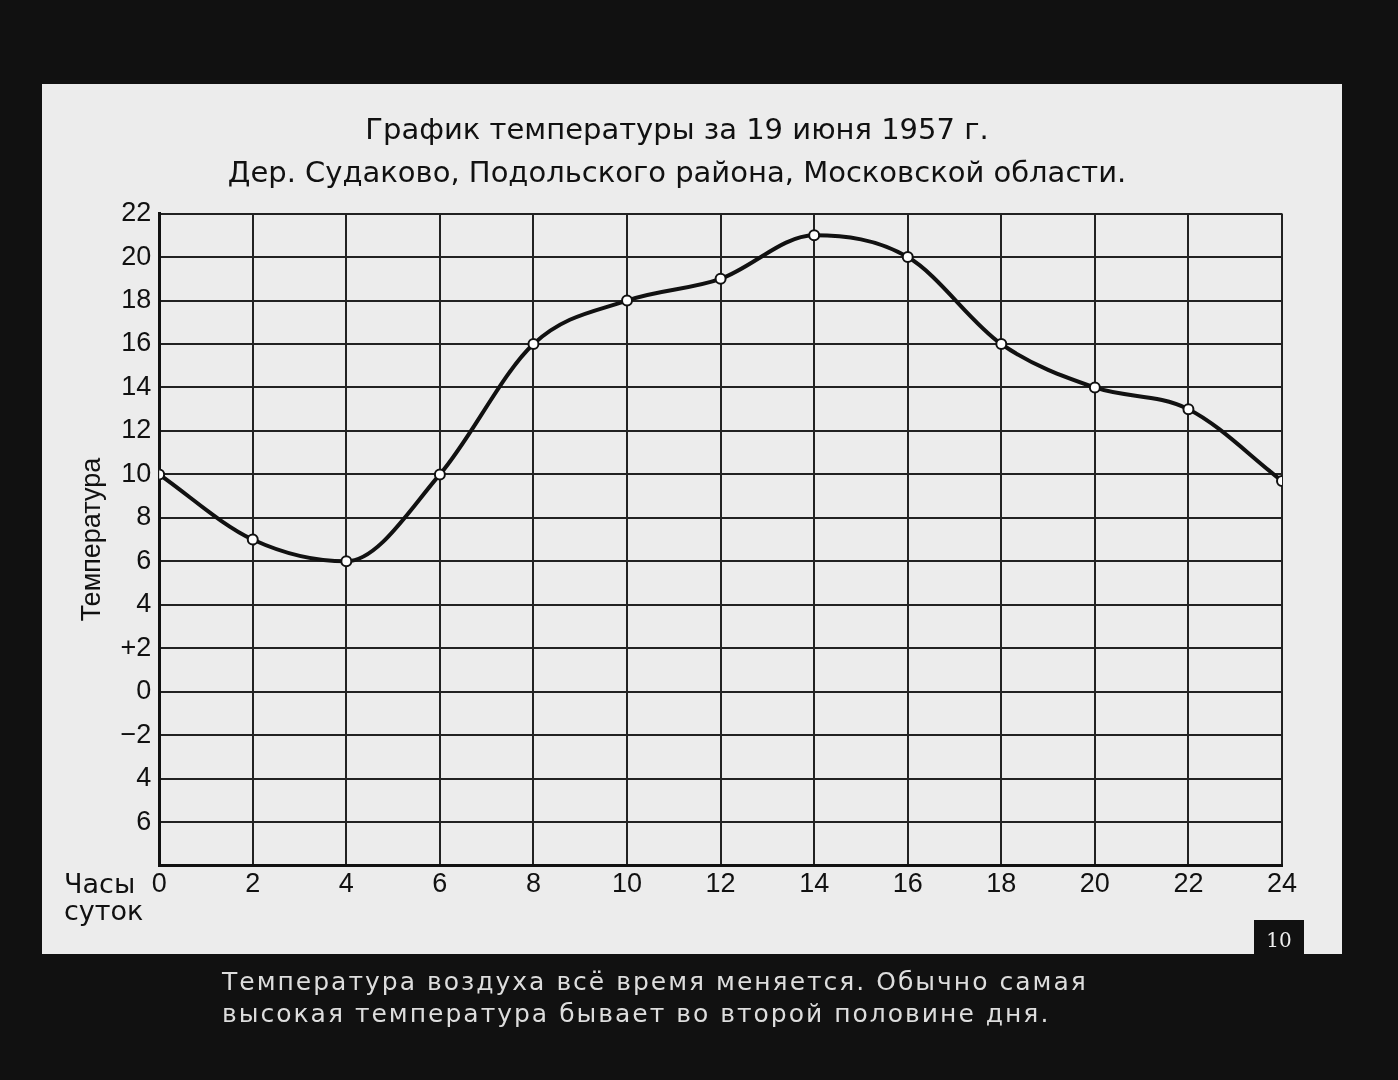  I want to click on y-tick-label: 8, so click(144, 516).